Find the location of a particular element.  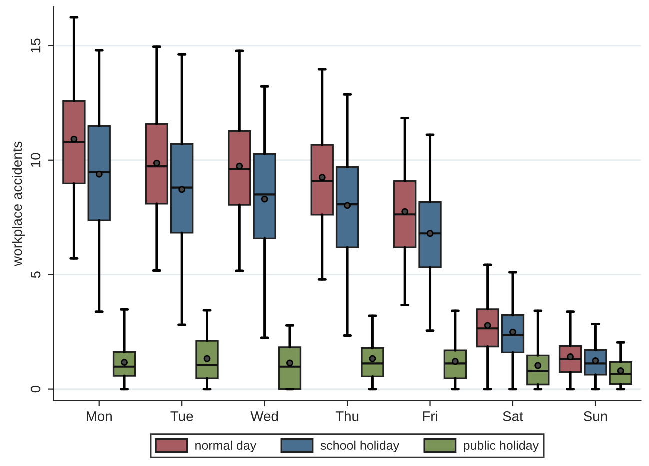

x-tick-label: Mon is located at coordinates (99, 417).